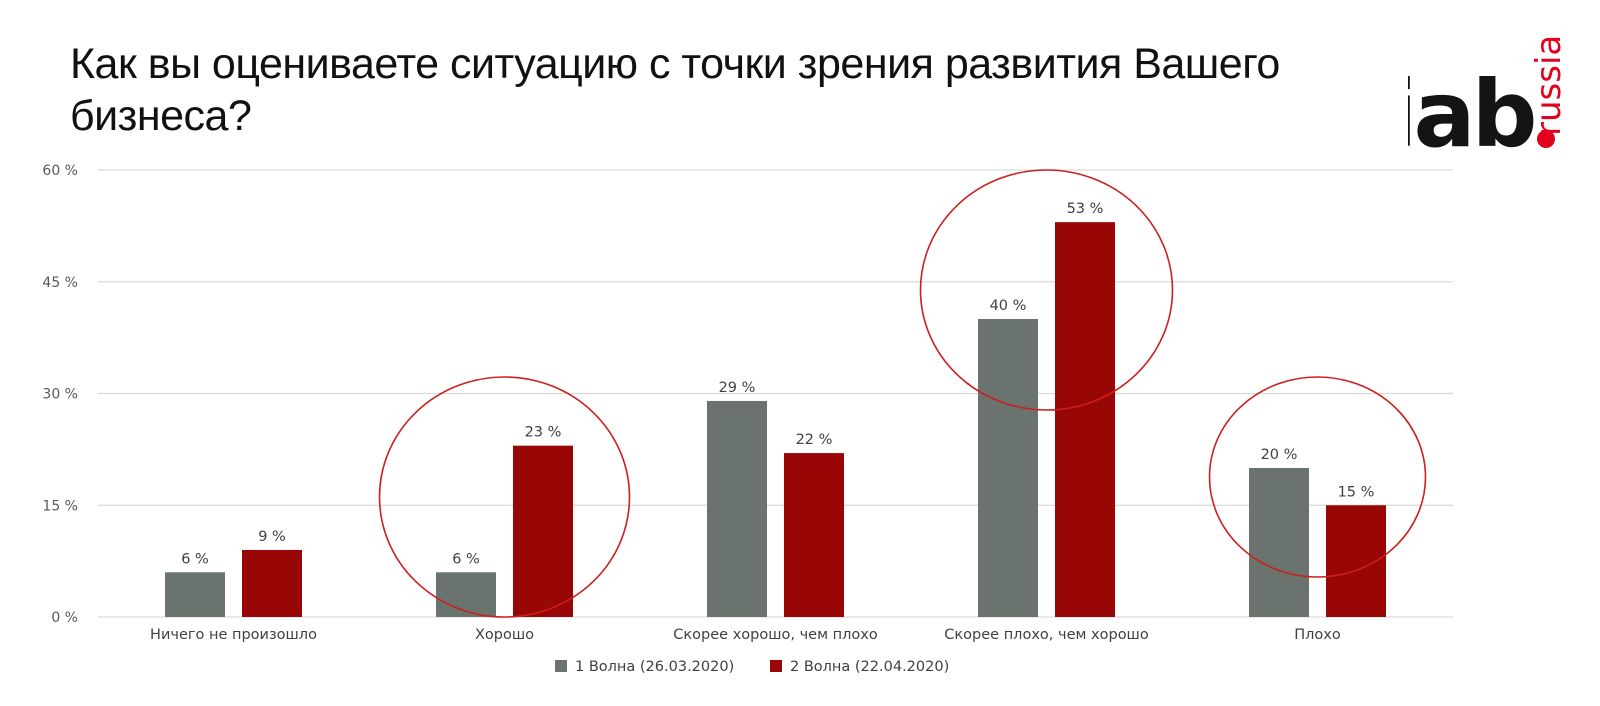 The height and width of the screenshot is (706, 1600). Describe the element at coordinates (543, 433) in the screenshot. I see `data-label: 23 %` at that location.